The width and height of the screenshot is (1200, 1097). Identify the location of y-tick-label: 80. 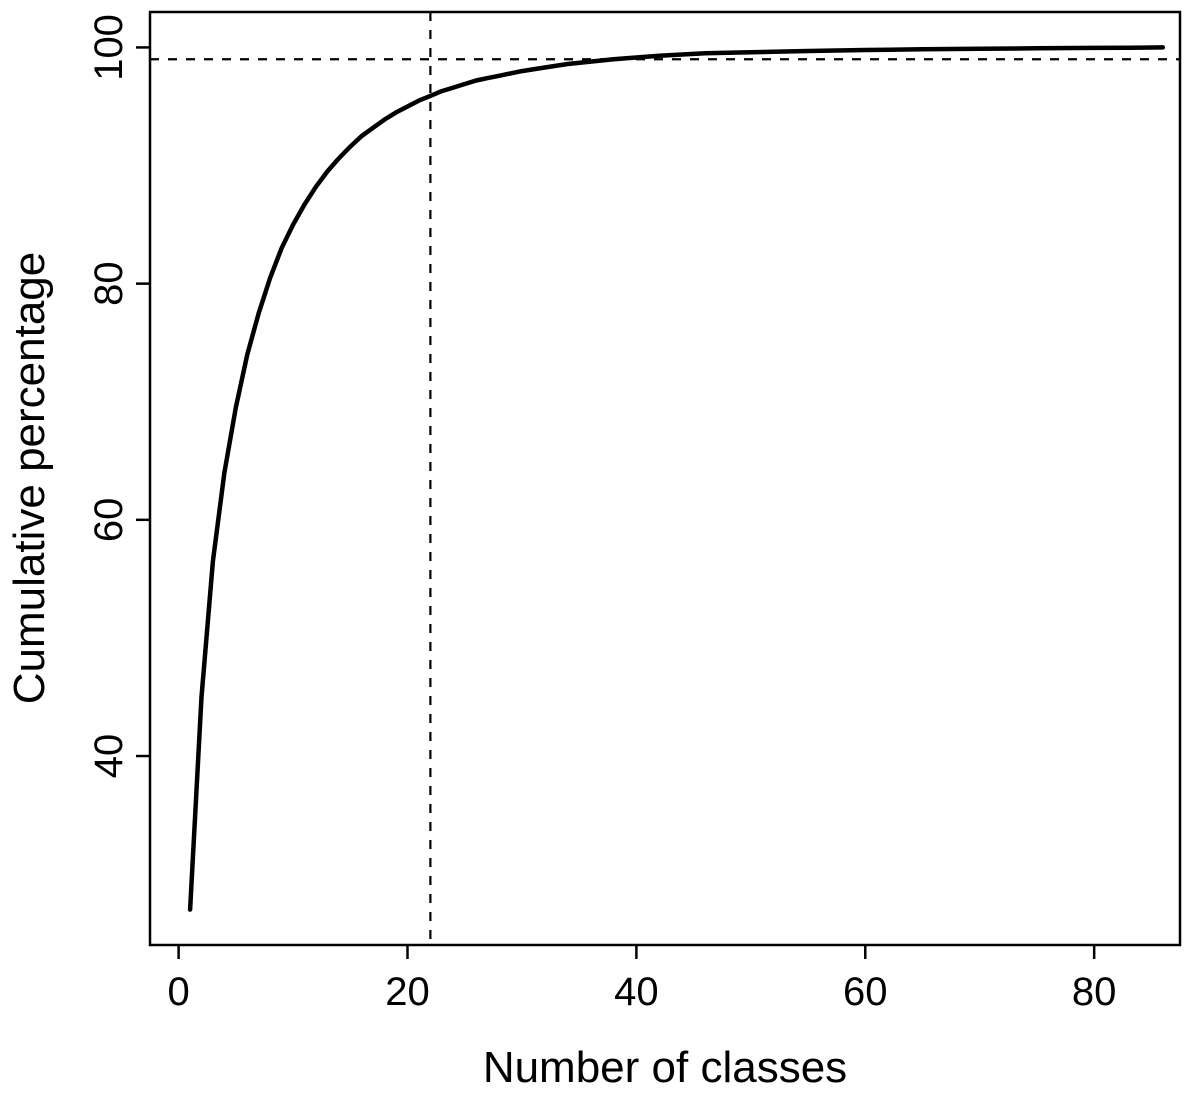
(109, 283).